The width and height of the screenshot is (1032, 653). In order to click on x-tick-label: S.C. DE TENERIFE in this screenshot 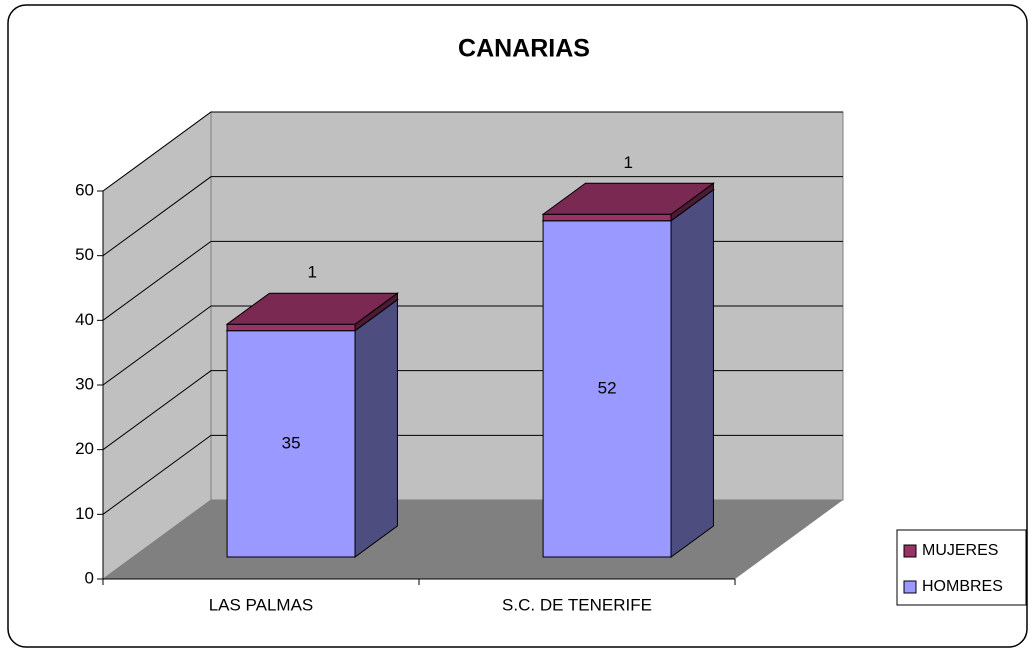, I will do `click(577, 604)`.